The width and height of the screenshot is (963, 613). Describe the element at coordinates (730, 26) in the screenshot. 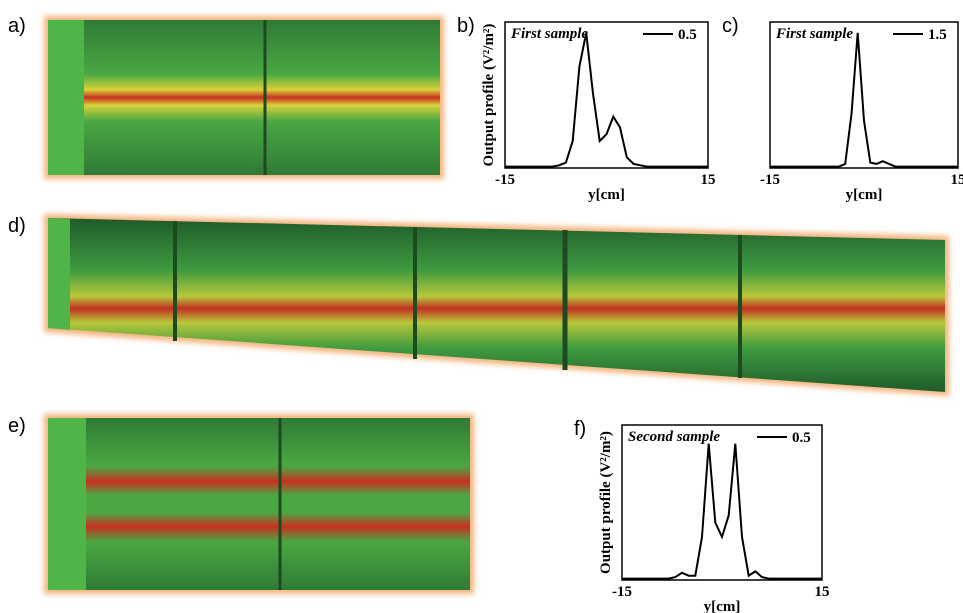

I see `panel-label: c)` at that location.